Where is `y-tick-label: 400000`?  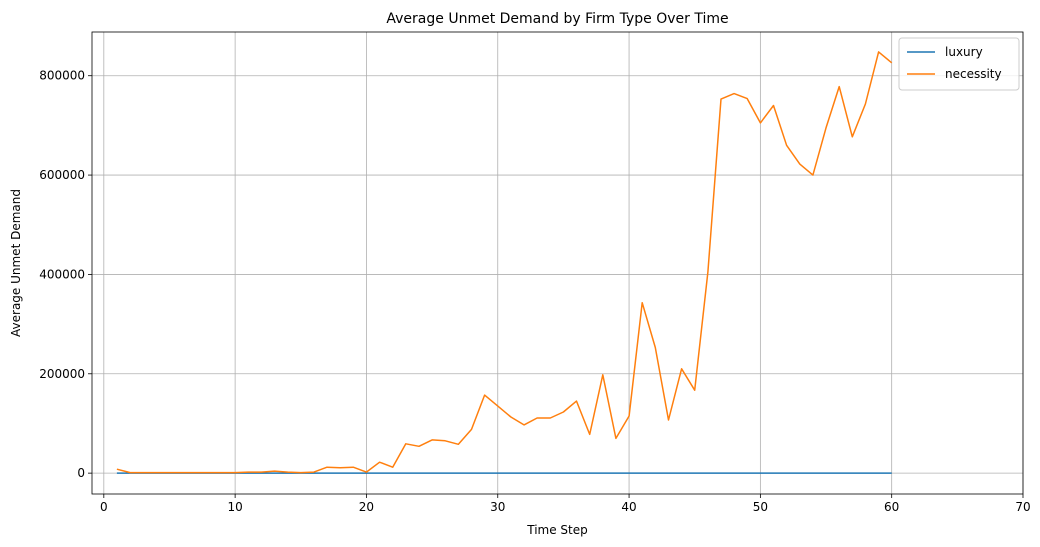 y-tick-label: 400000 is located at coordinates (62, 274).